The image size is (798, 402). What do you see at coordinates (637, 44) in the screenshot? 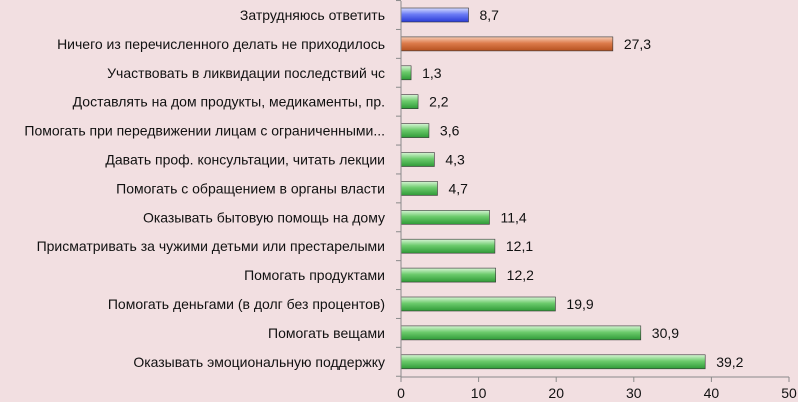
I see `value-label-1: 27,3` at bounding box center [637, 44].